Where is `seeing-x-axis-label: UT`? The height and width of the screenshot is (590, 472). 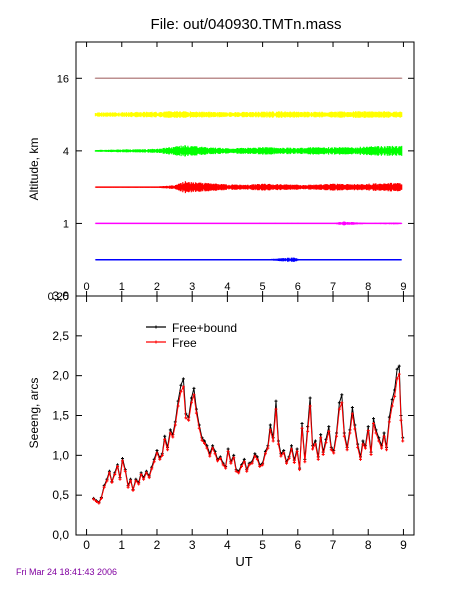 seeing-x-axis-label: UT is located at coordinates (243, 561).